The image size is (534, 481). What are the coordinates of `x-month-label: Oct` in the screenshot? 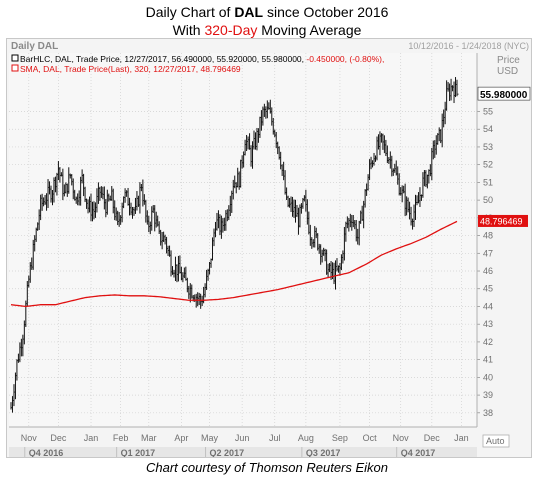 It's located at (370, 438).